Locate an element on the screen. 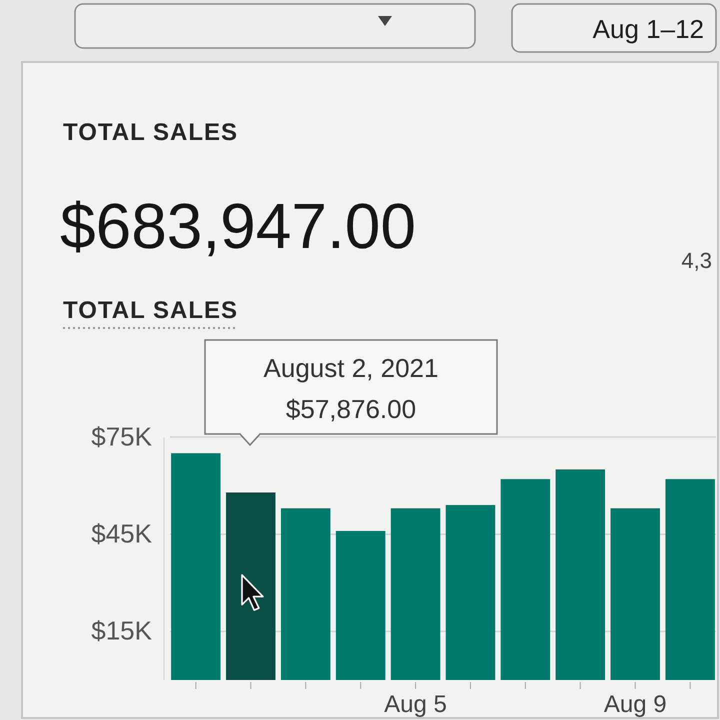  chart-subtitle: $683,947.00 is located at coordinates (238, 226).